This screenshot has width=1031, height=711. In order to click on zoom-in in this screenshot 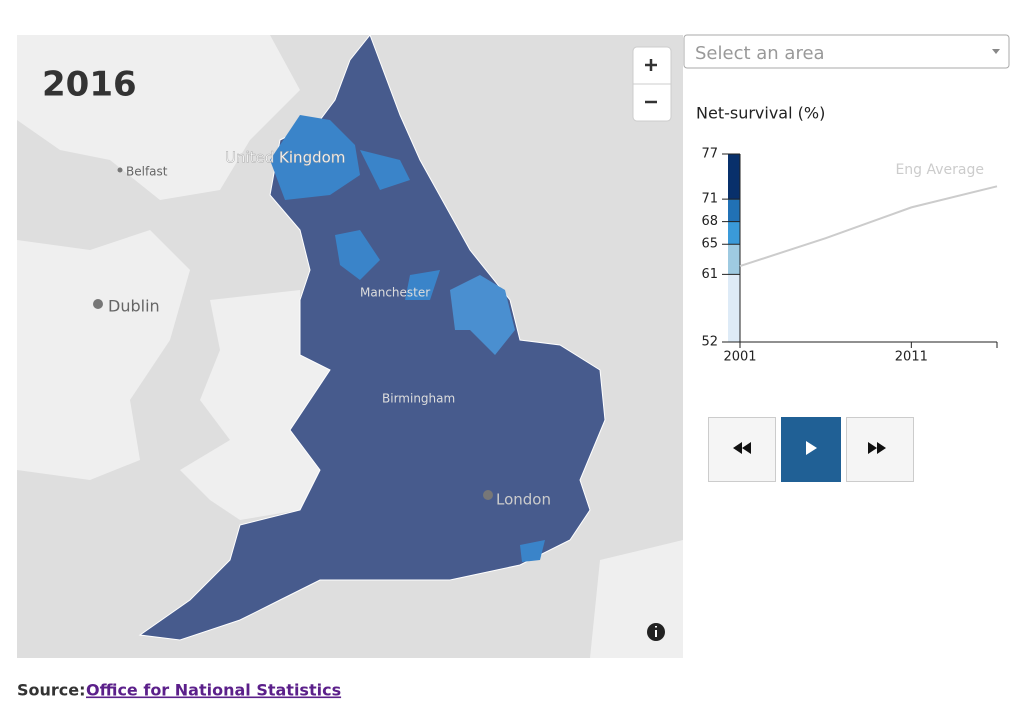, I will do `click(652, 65)`.